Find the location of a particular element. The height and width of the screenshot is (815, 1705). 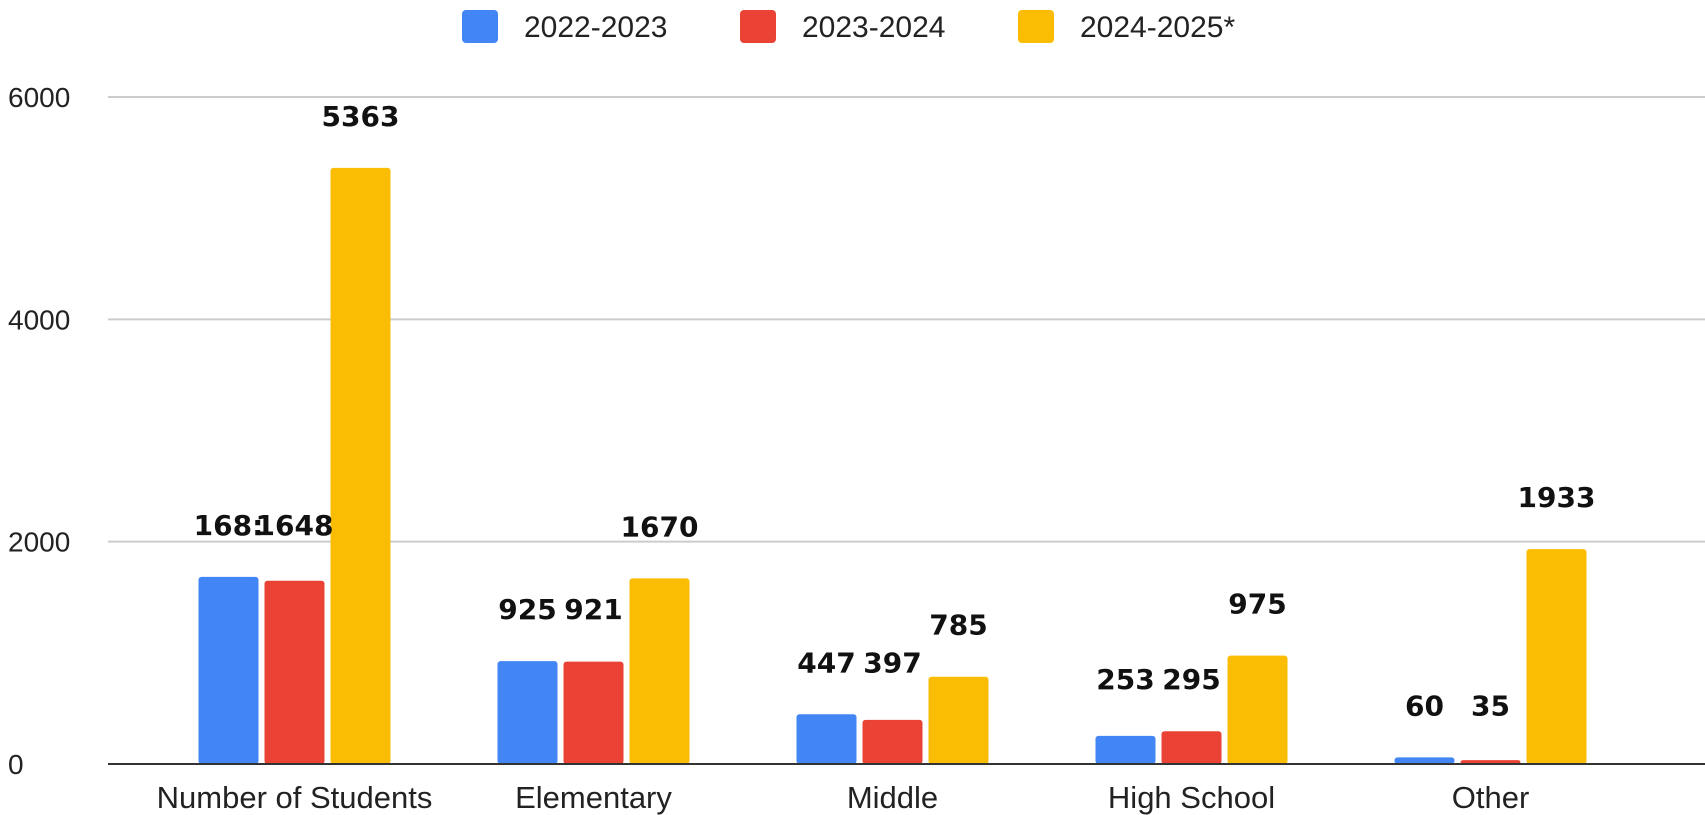

y-tick-label: 0 is located at coordinates (16, 764).